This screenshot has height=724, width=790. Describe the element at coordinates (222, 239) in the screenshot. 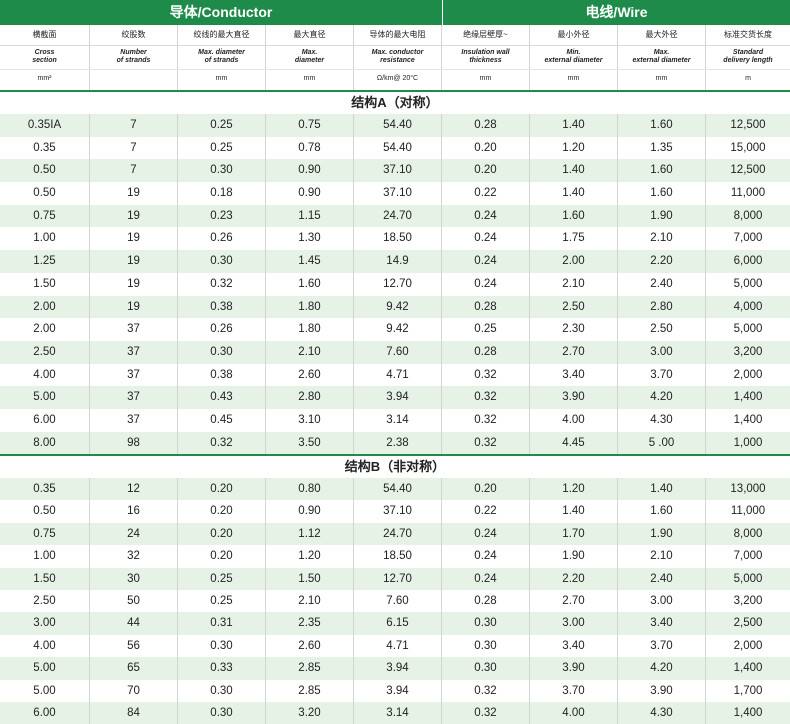

I see `table-cell: 0.26` at that location.